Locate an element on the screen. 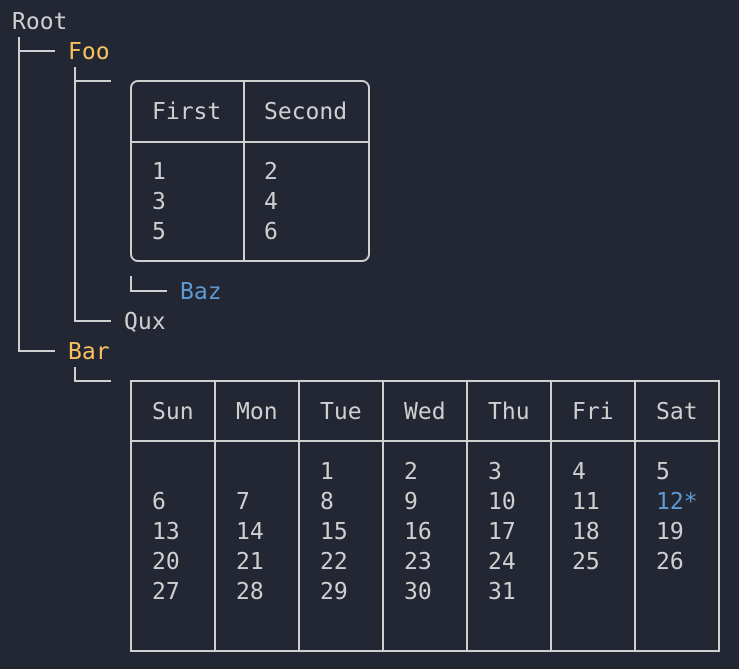 This screenshot has width=739, height=669. calendar-day: 15 is located at coordinates (334, 532).